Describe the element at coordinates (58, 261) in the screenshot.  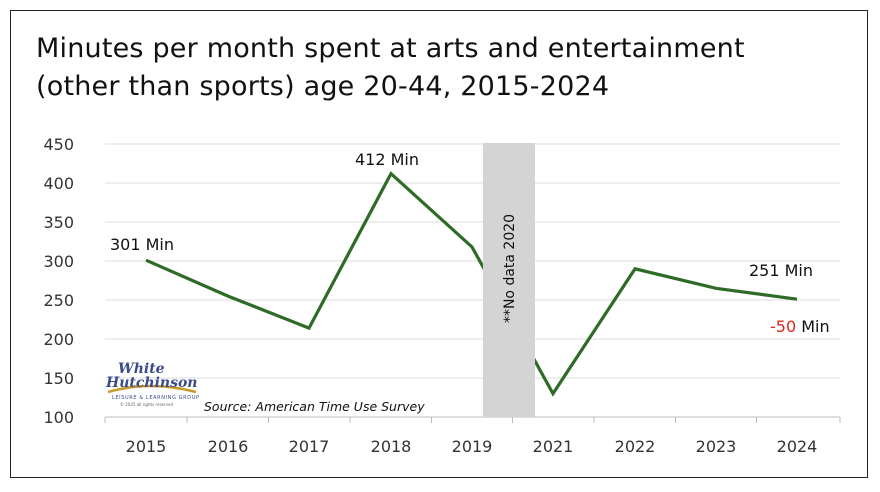
I see `y-tick-300: 300` at that location.